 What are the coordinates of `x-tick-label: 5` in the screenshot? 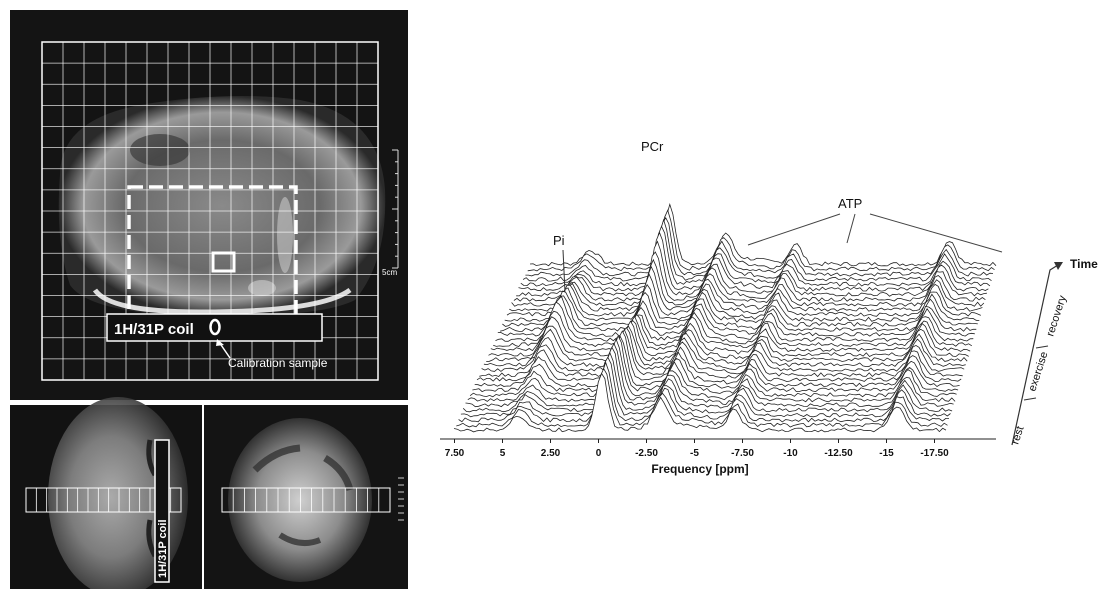 It's located at (503, 453).